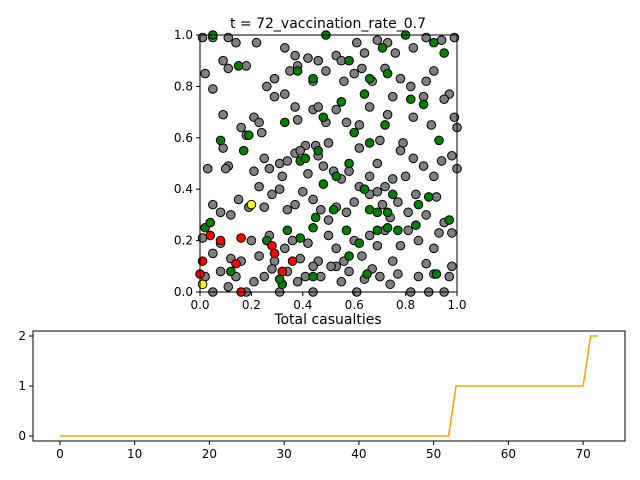  What do you see at coordinates (209, 454) in the screenshot?
I see `casualties-x-tick-label: 20` at bounding box center [209, 454].